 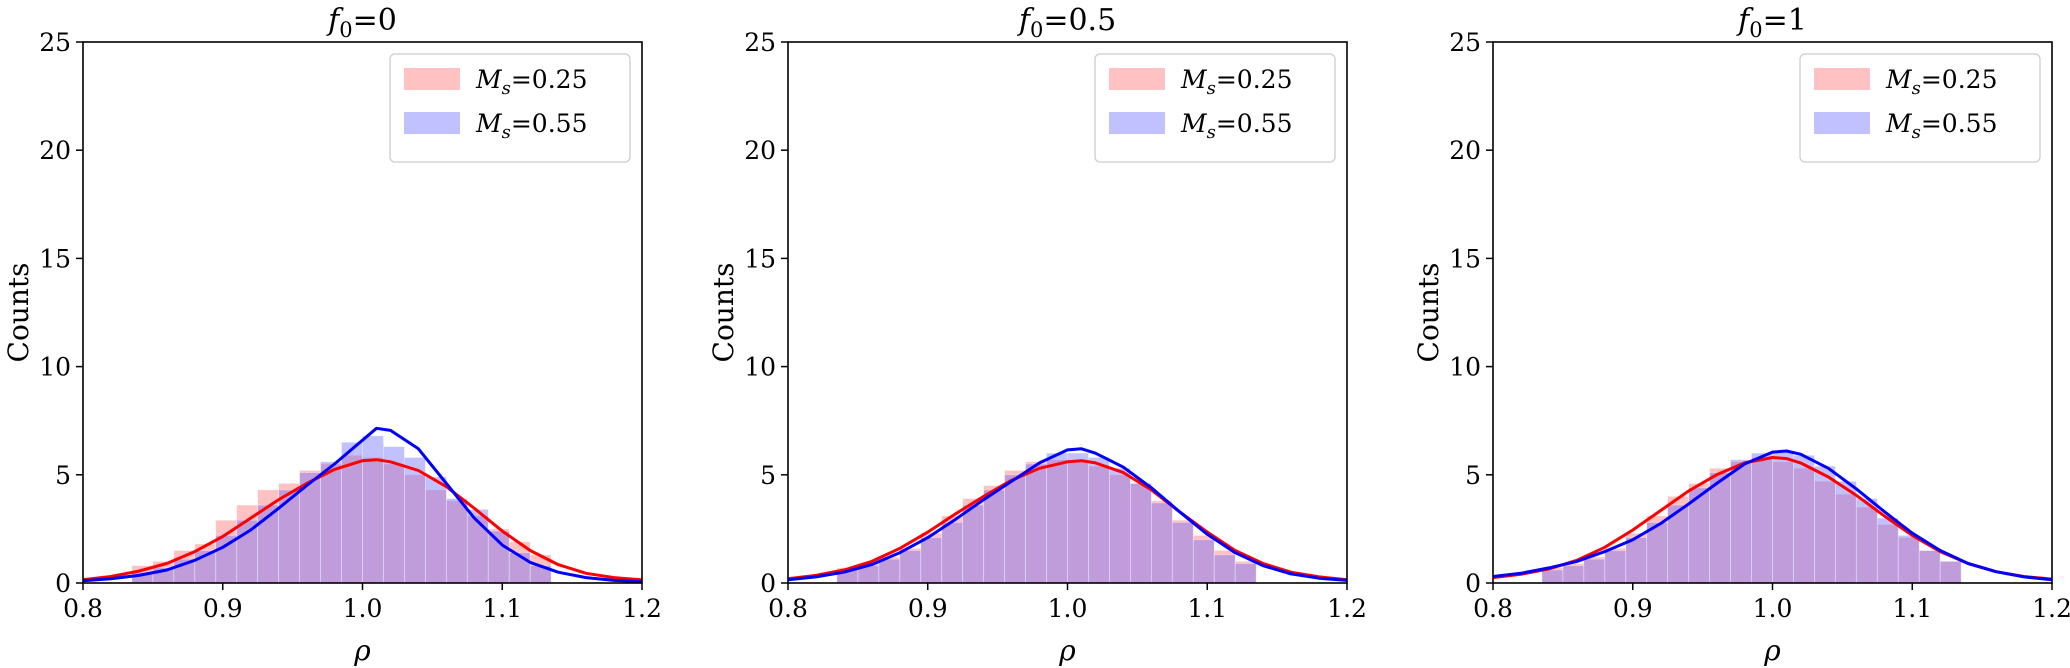 I want to click on y-tick-label: 20, so click(x=1465, y=150).